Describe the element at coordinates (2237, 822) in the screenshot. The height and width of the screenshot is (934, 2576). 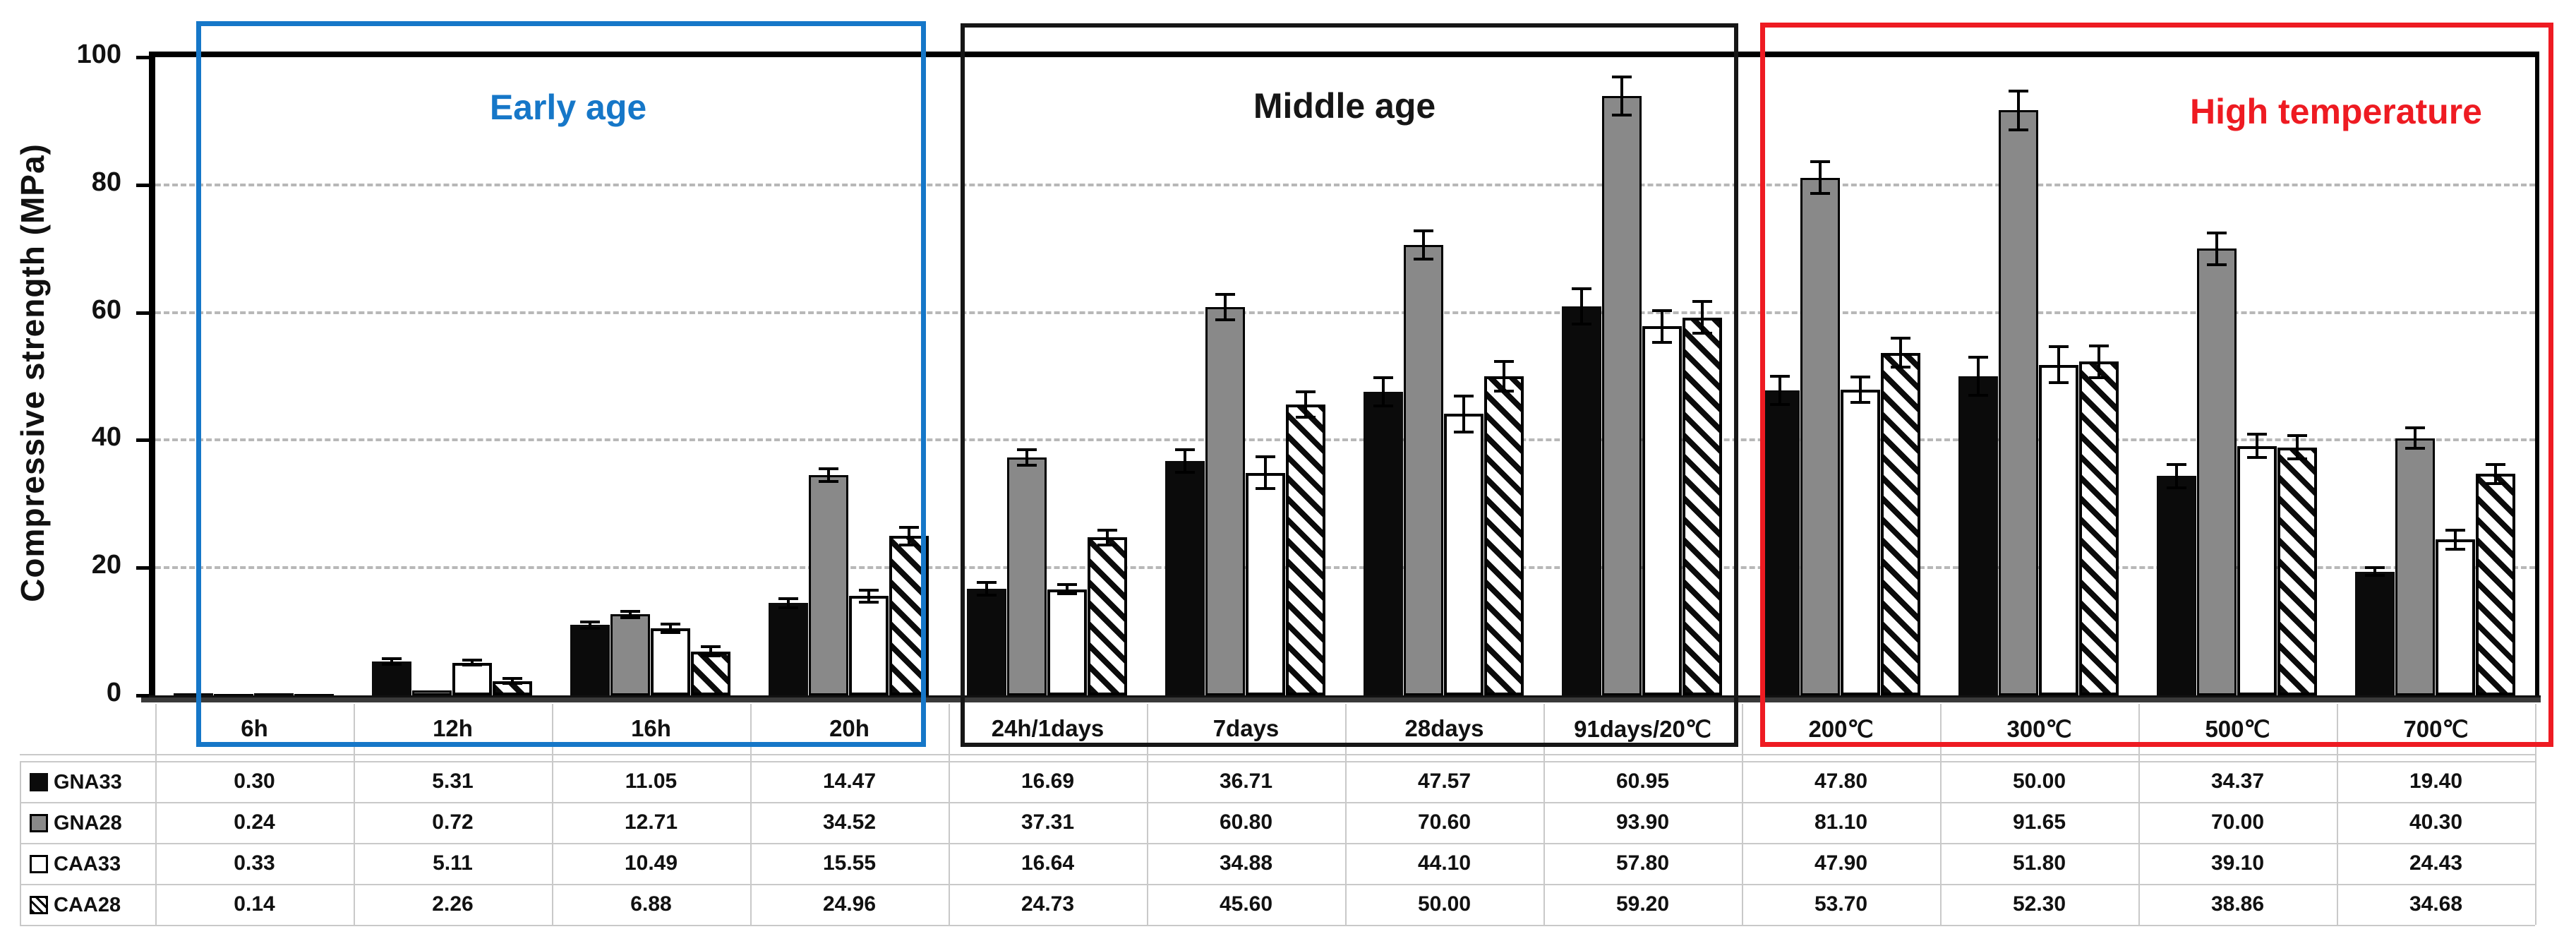
I see `table-cell: 70.00` at that location.